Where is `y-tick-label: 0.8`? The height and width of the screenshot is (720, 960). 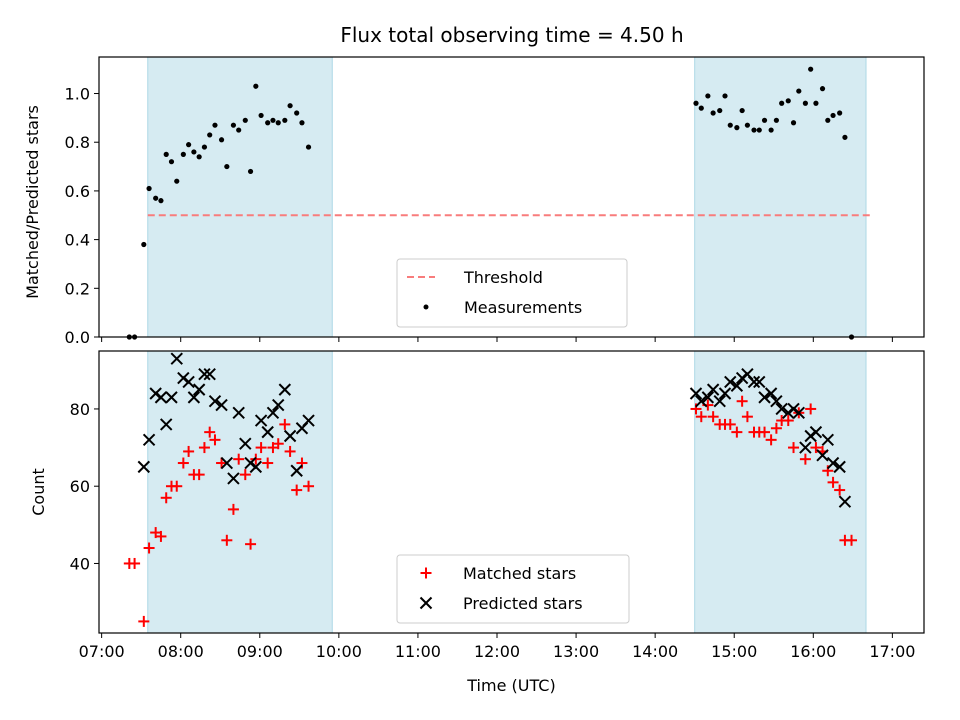
y-tick-label: 0.8 is located at coordinates (77, 142).